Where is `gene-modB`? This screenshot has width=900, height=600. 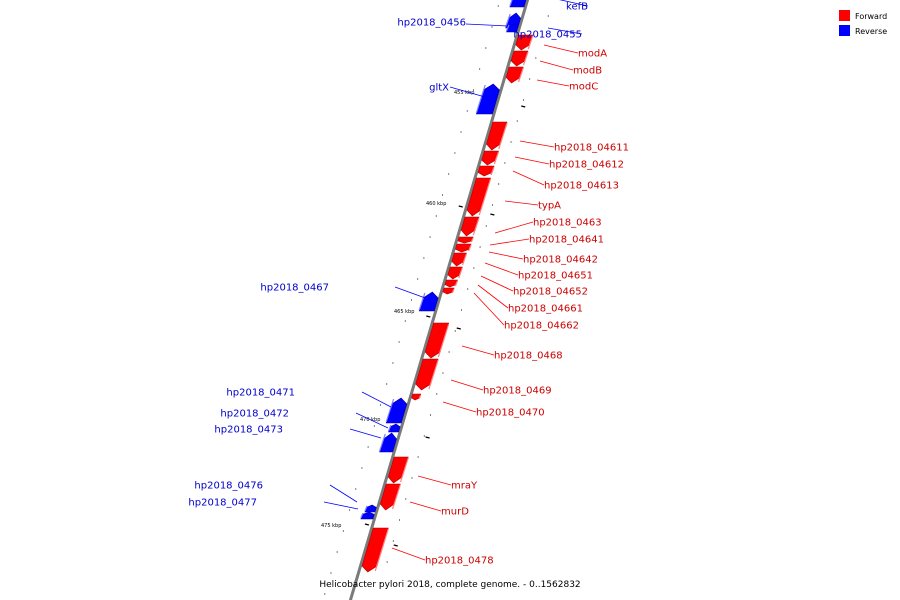
gene-modB is located at coordinates (519, 58).